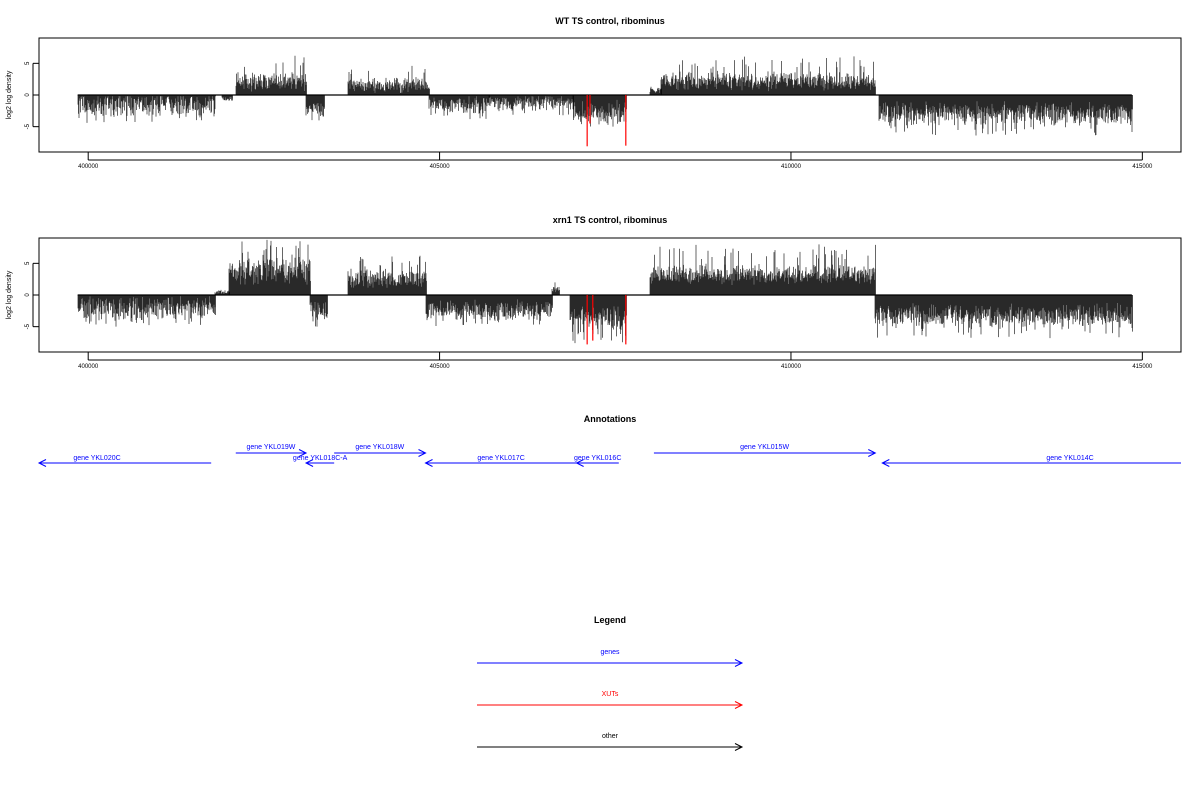 This screenshot has width=1200, height=800. I want to click on wt-y-axis: 5 0 -5, so click(32, 95).